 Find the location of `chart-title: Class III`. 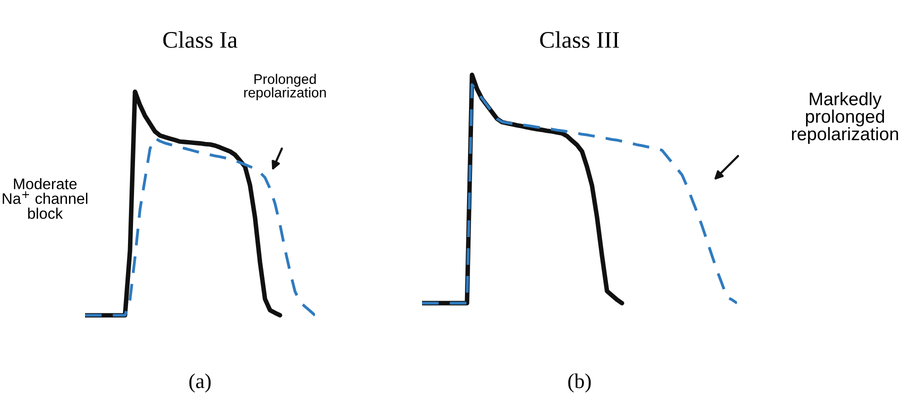

chart-title: Class III is located at coordinates (579, 39).